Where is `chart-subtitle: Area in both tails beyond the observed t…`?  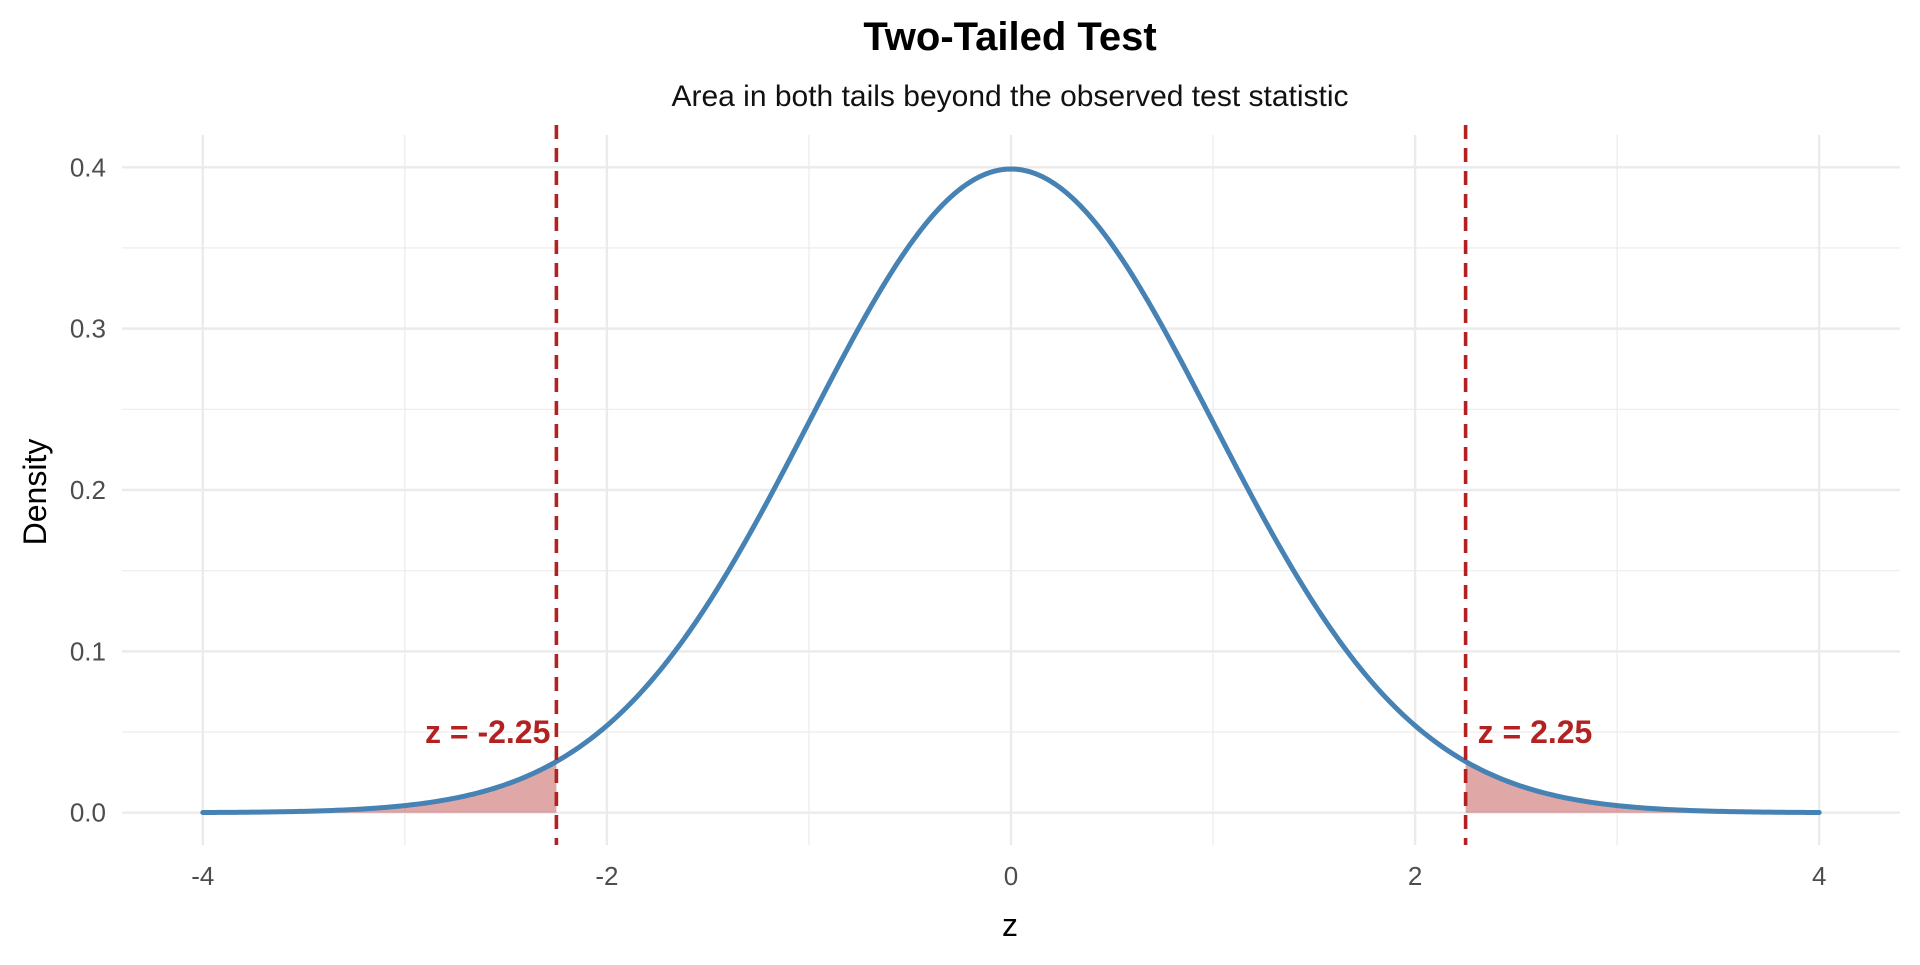 chart-subtitle: Area in both tails beyond the observed t… is located at coordinates (1009, 96).